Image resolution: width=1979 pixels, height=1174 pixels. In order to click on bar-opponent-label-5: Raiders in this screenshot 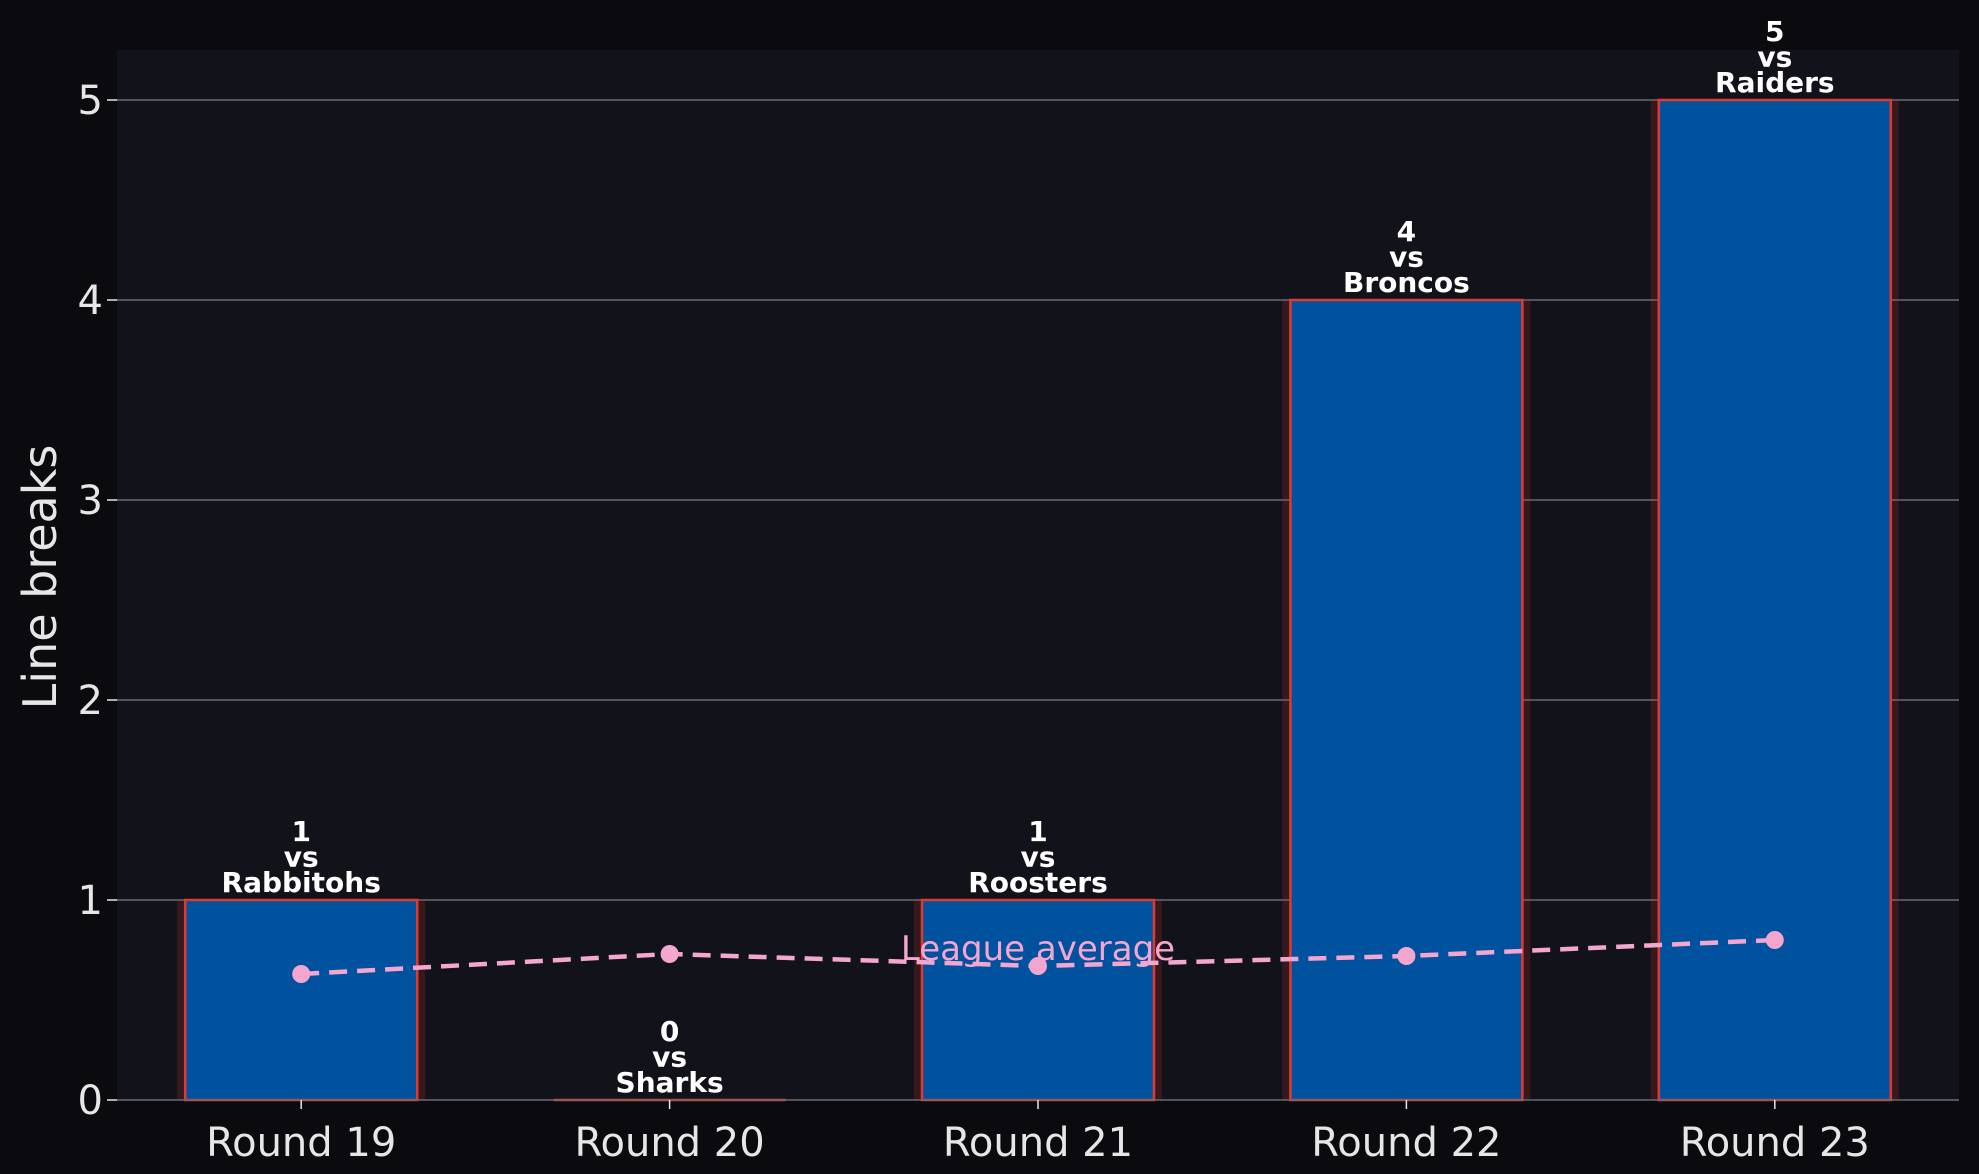, I will do `click(1775, 82)`.